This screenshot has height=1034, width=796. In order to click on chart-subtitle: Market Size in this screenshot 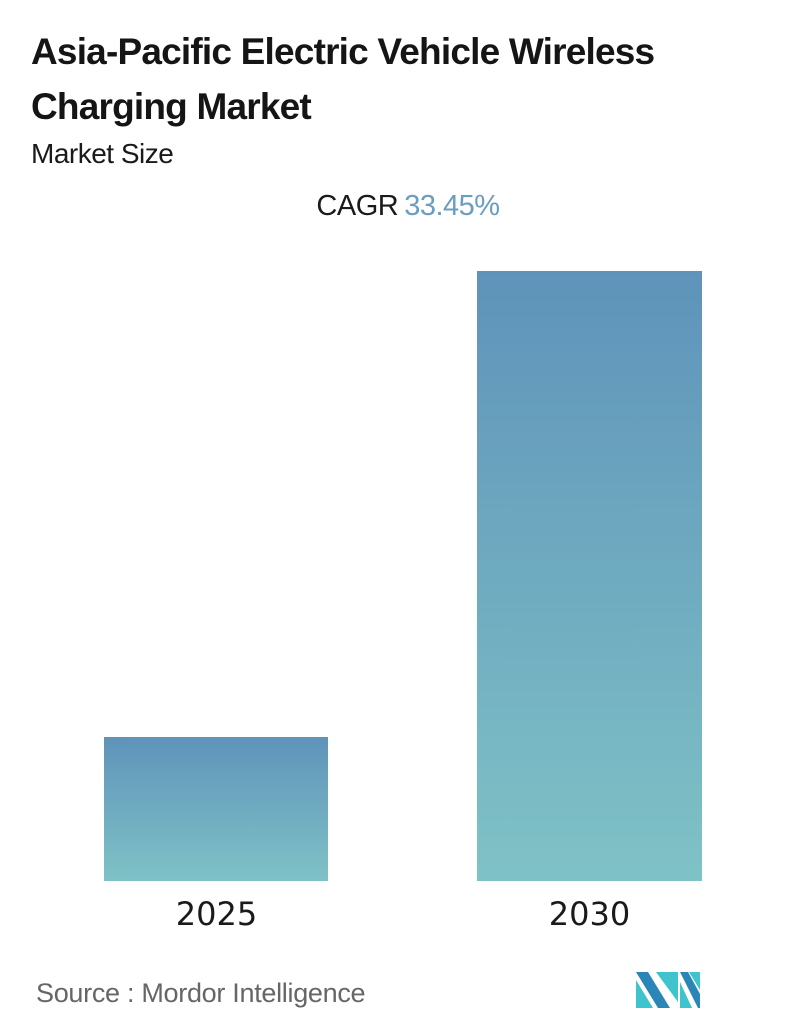, I will do `click(102, 153)`.